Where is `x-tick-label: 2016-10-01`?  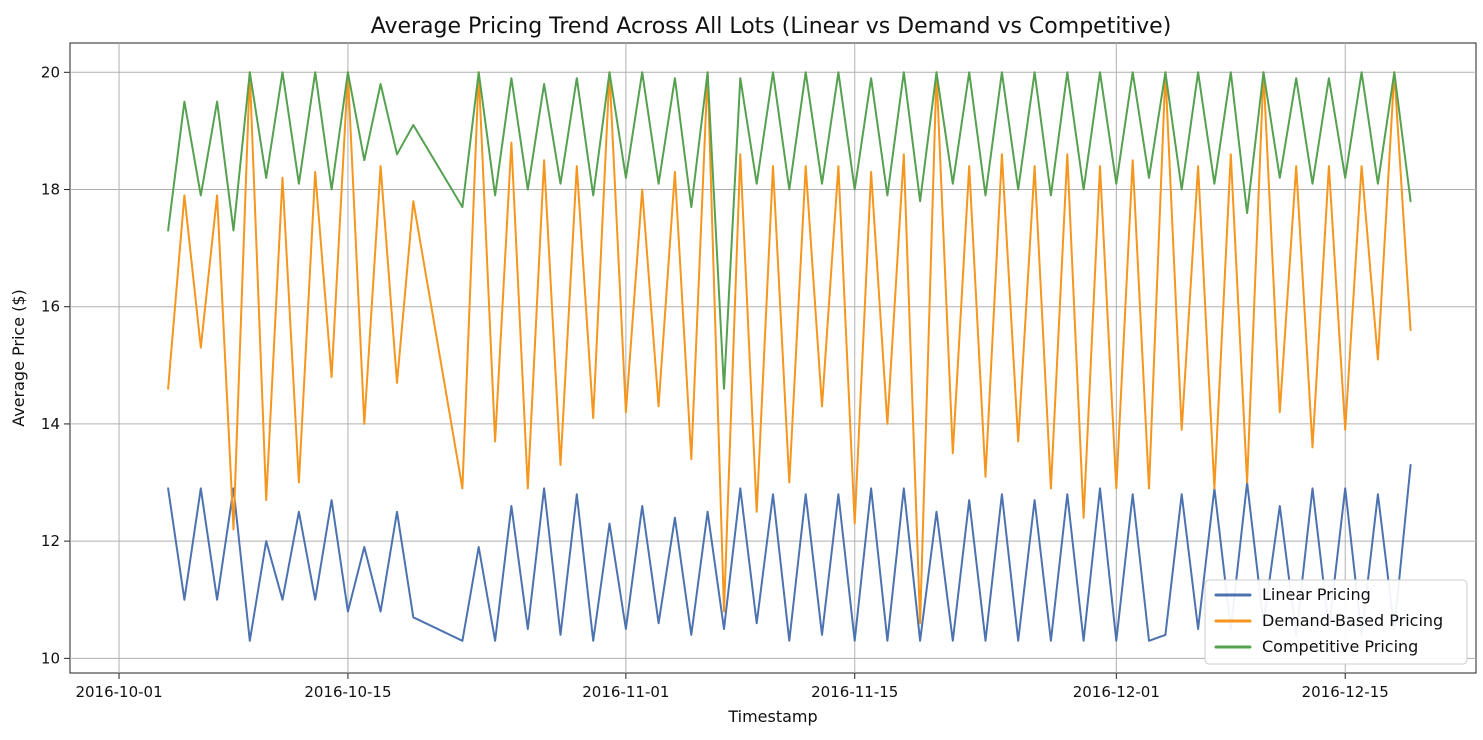
x-tick-label: 2016-10-01 is located at coordinates (118, 692).